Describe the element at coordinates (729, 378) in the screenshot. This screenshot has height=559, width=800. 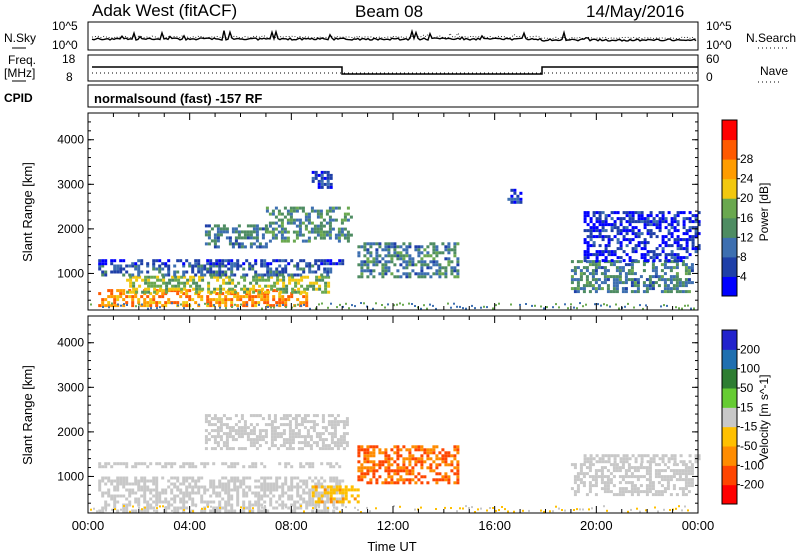
I see `velocity-colorbar-swatch` at that location.